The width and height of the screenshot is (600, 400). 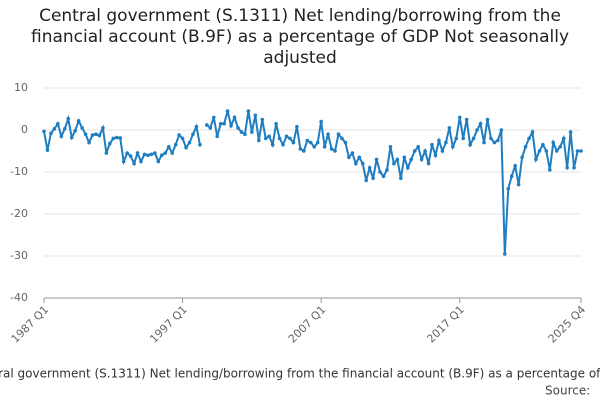 I want to click on source: Source:, so click(x=567, y=391).